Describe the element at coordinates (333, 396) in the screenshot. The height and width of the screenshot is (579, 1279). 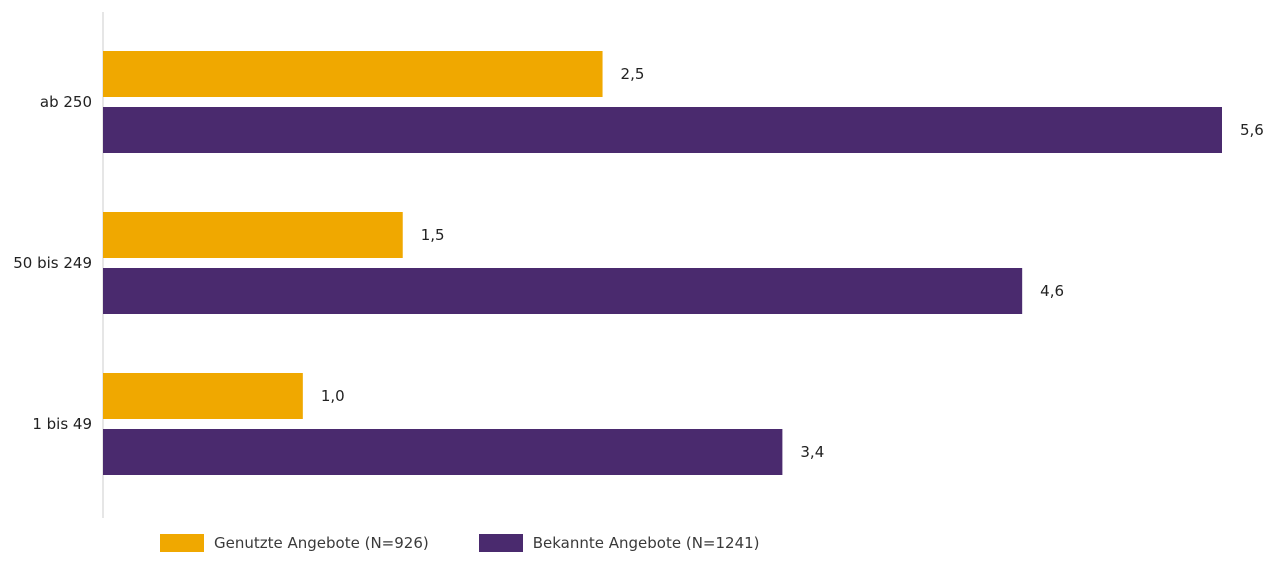
I see `data-label-genutzte-1-bis-49: 1,0` at that location.